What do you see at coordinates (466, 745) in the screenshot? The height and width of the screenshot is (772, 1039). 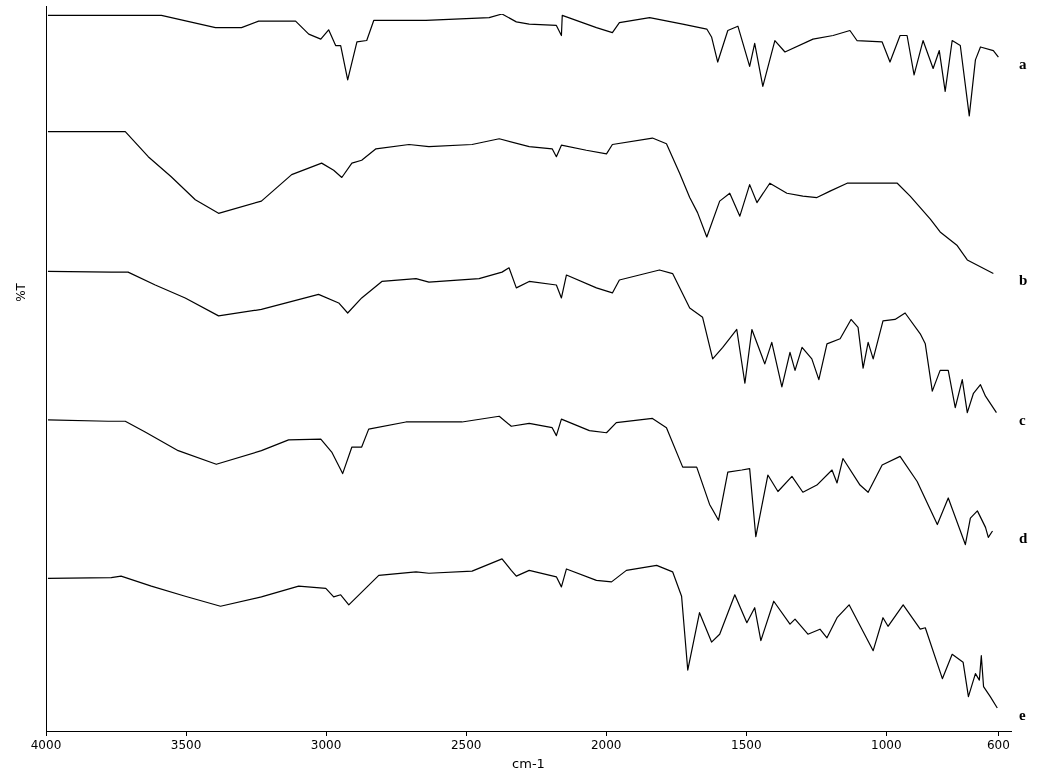 I see `x-tick-label: 2500` at bounding box center [466, 745].